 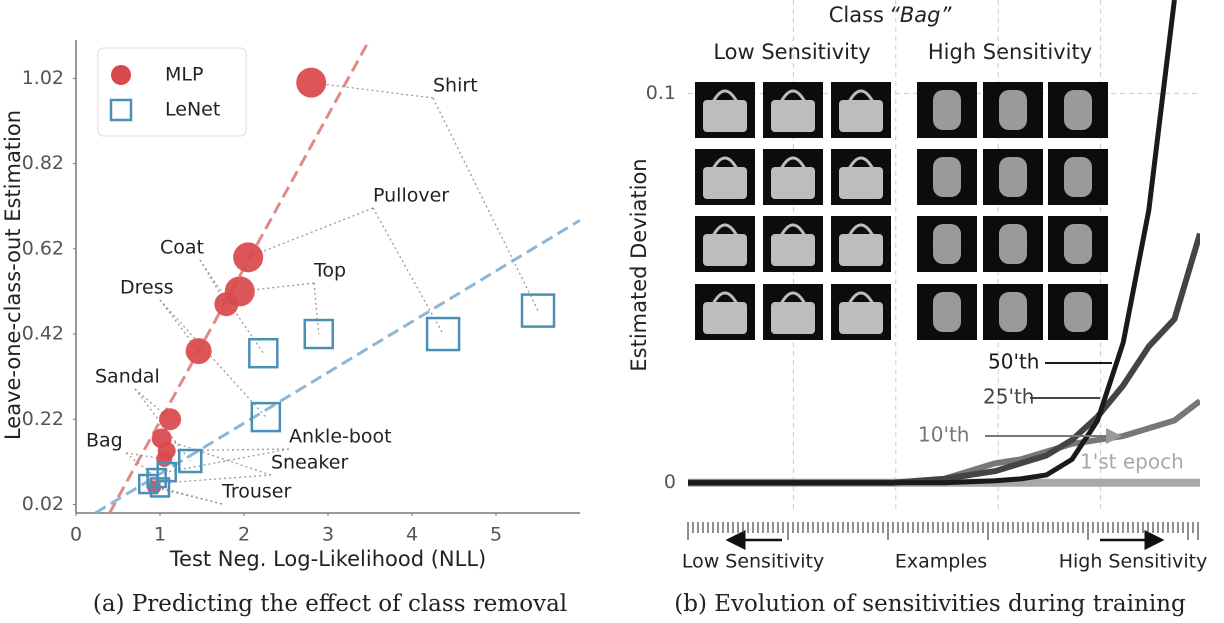 I want to click on annotation: Coat, so click(x=182, y=248).